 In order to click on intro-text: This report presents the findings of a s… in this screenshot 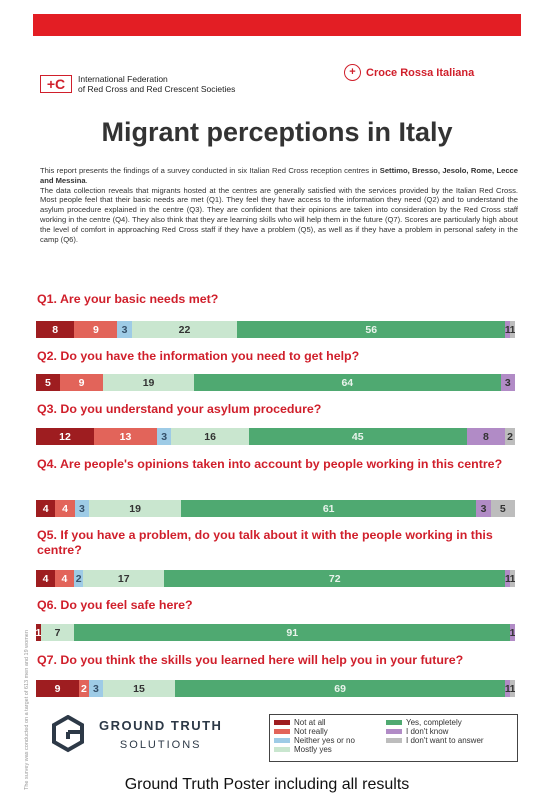, I will do `click(279, 205)`.